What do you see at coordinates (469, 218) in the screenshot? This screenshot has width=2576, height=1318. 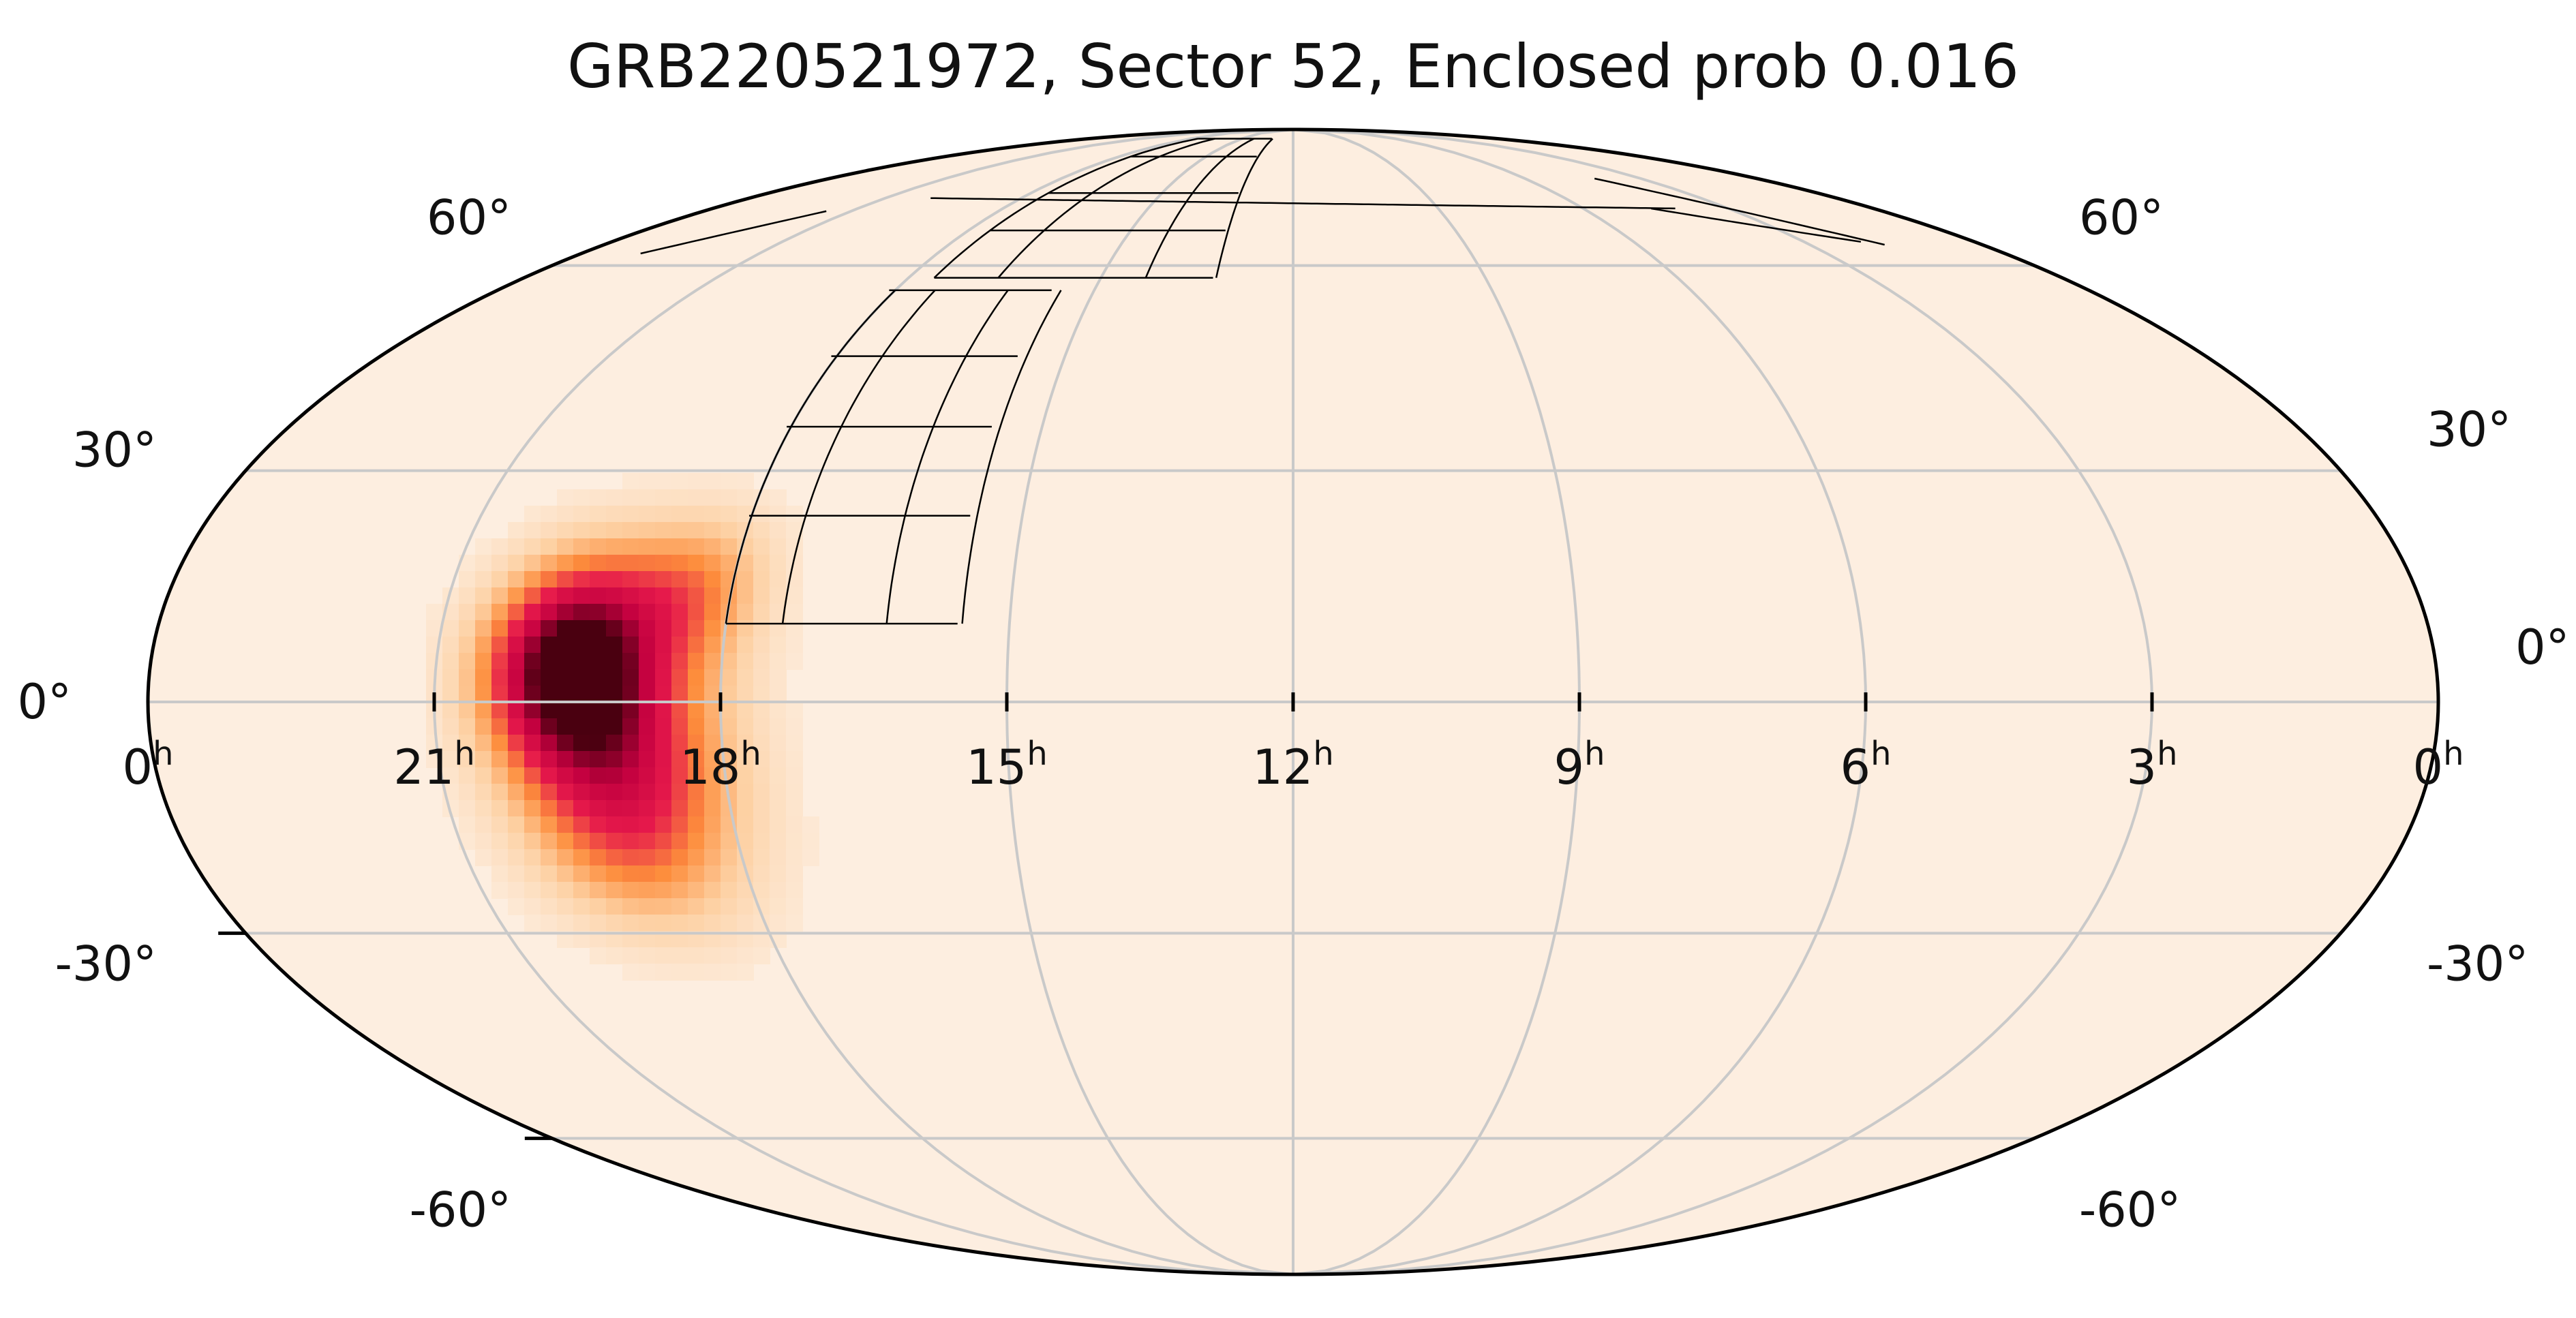 I see `dec-tick-label-left: 60°` at bounding box center [469, 218].